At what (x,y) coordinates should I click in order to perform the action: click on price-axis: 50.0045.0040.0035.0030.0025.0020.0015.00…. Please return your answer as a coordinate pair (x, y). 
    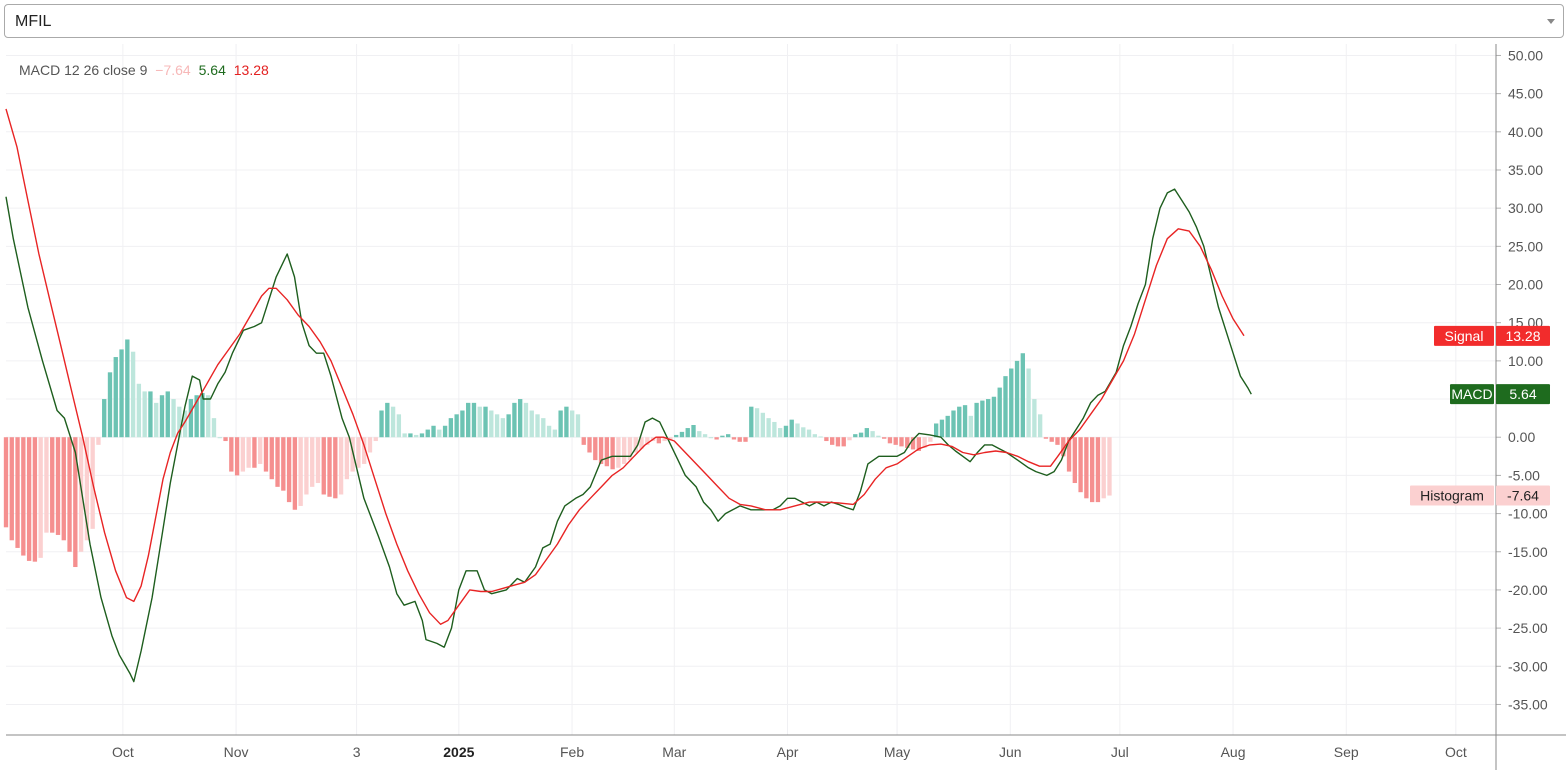
    Looking at the image, I should click on (1521, 407).